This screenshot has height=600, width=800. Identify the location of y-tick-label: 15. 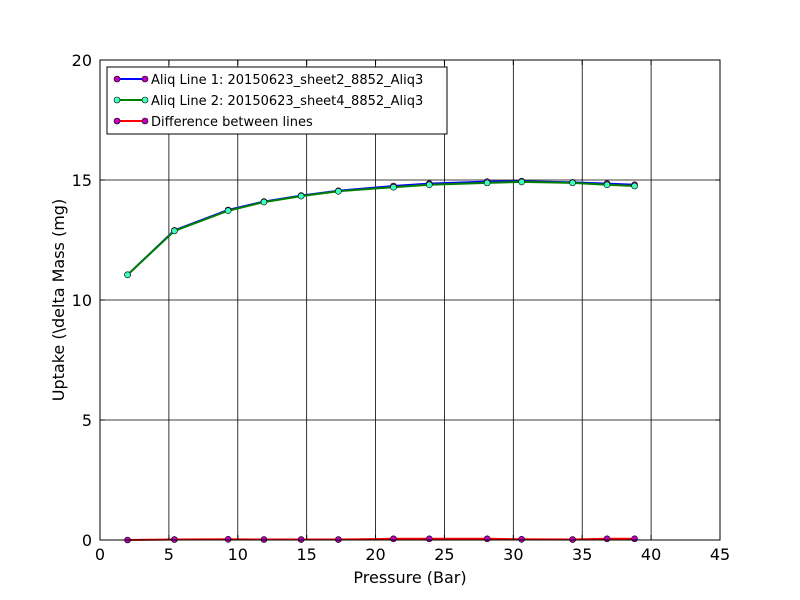
(82, 180).